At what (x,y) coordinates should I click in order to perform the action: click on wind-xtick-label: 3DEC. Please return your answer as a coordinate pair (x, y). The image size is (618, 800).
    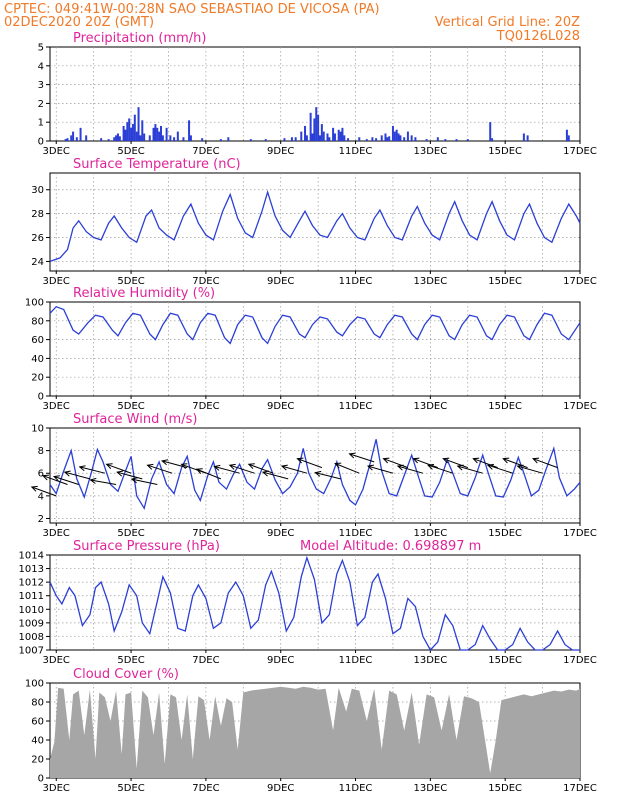
    Looking at the image, I should click on (56, 533).